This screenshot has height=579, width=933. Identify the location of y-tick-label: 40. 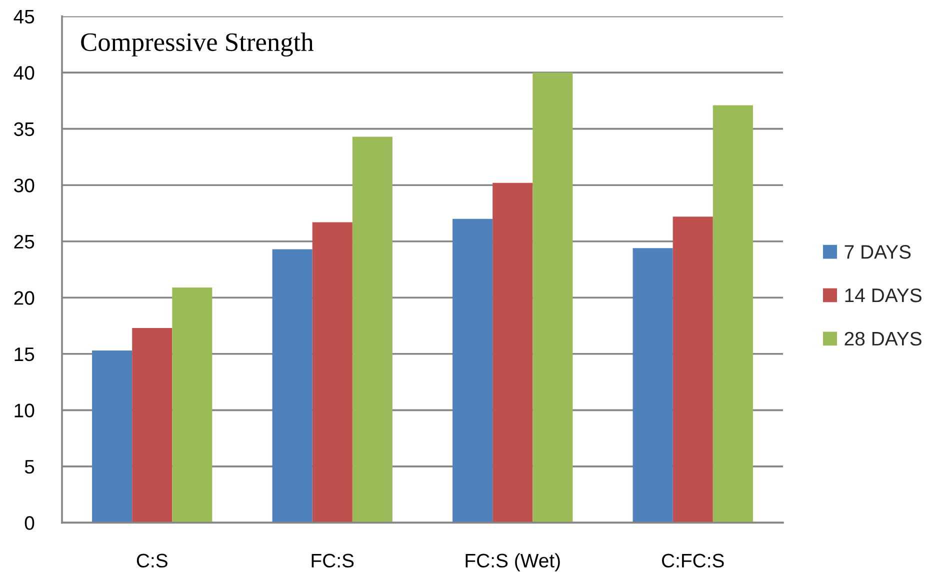
(24, 73).